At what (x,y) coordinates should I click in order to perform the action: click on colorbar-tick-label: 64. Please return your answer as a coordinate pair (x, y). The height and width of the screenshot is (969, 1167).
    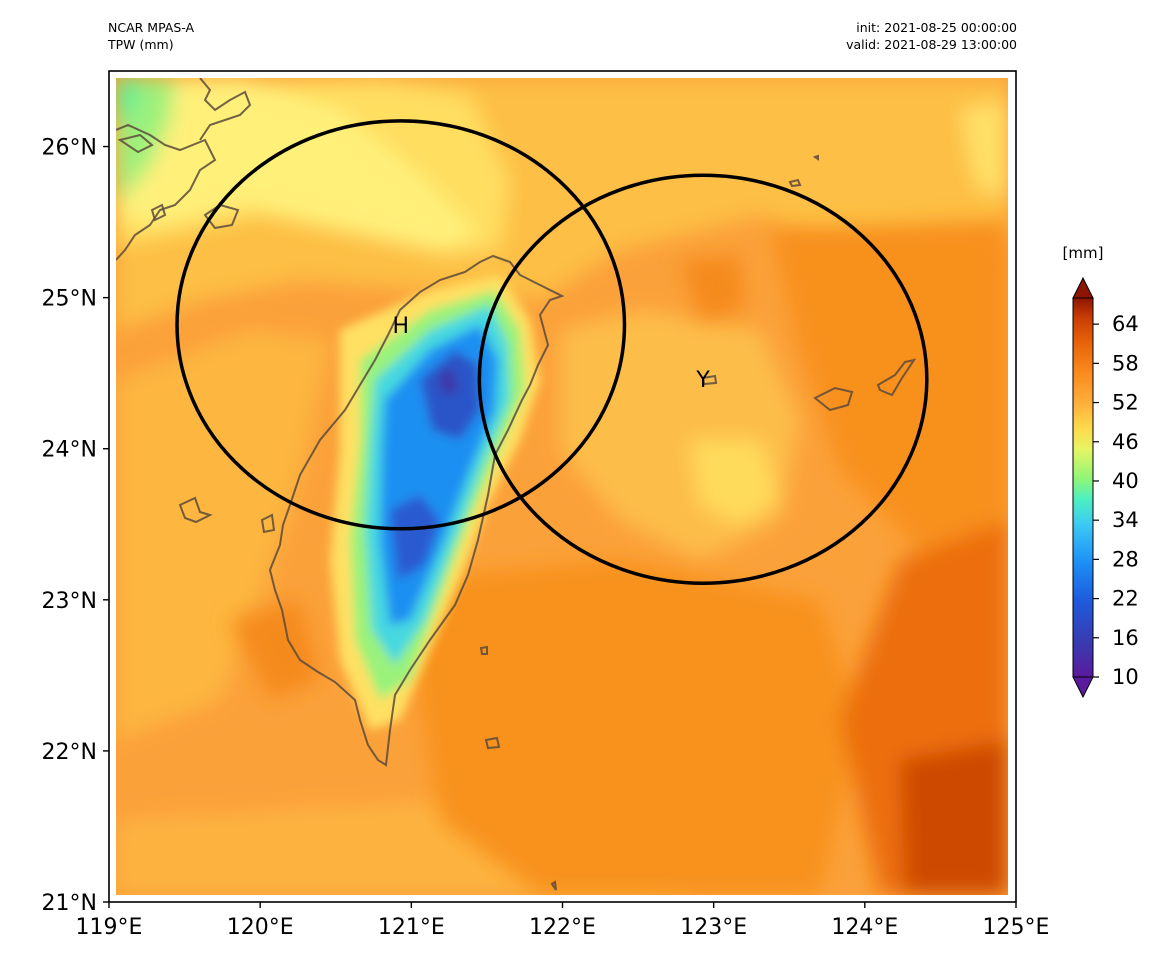
    Looking at the image, I should click on (1125, 324).